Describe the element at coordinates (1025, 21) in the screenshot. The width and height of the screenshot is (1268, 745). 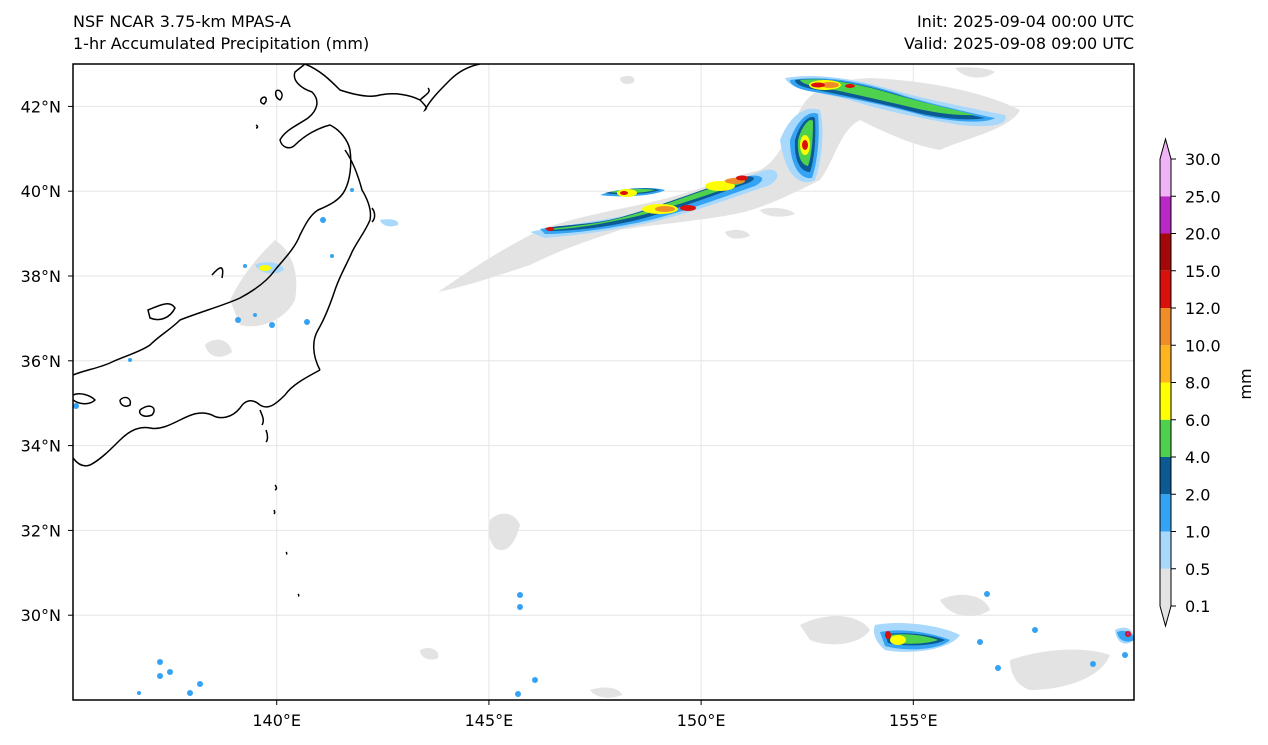
I see `init-time: Init: 2025-09-04 00:00 UTC` at that location.